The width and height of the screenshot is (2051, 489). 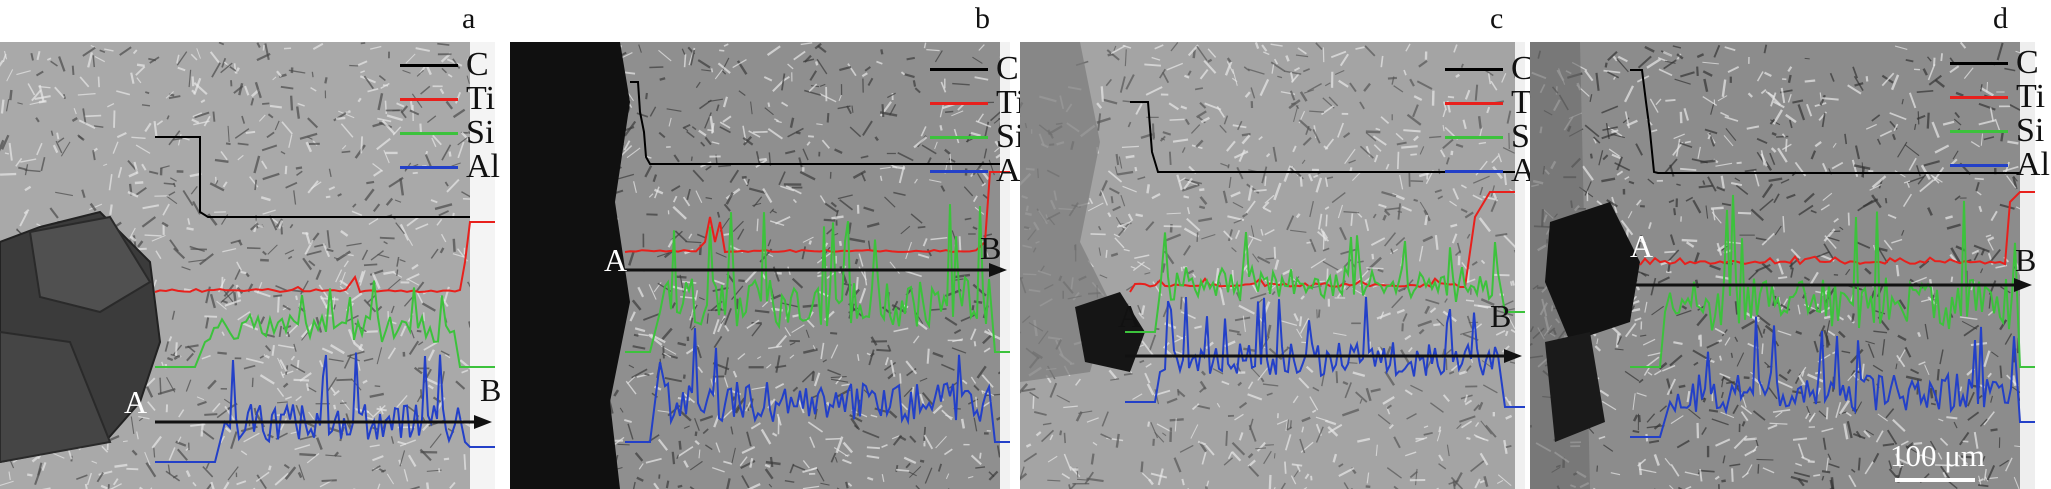 I want to click on legend-b: C Ti Si Al, so click(x=980, y=120).